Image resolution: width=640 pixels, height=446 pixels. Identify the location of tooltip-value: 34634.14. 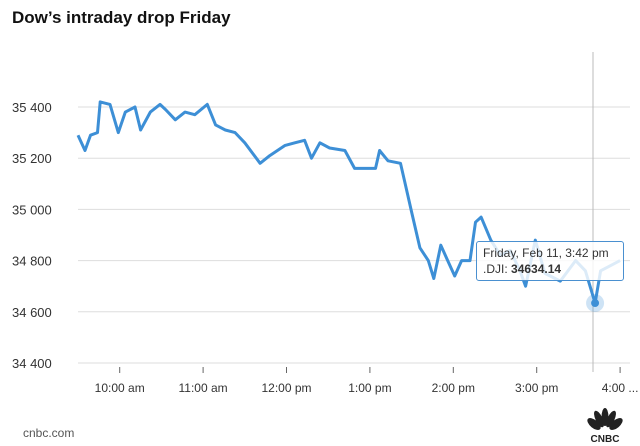
(536, 269).